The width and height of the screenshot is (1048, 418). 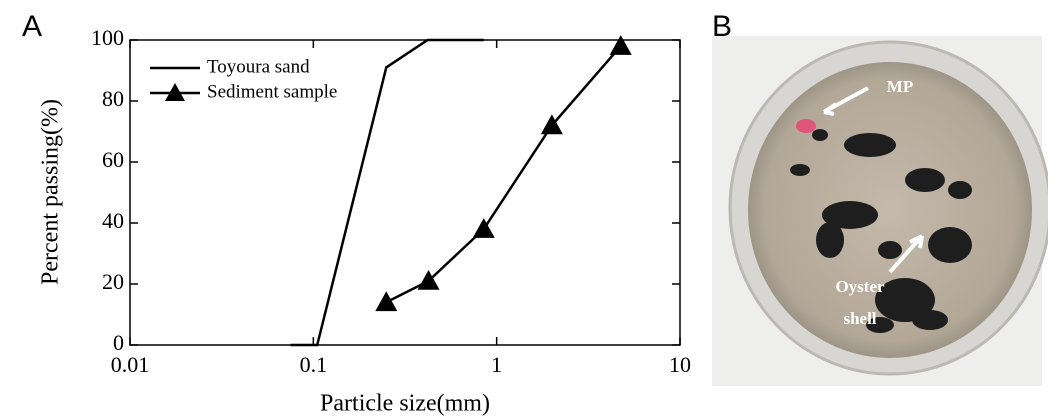 What do you see at coordinates (175, 92) in the screenshot?
I see `legend-marker` at bounding box center [175, 92].